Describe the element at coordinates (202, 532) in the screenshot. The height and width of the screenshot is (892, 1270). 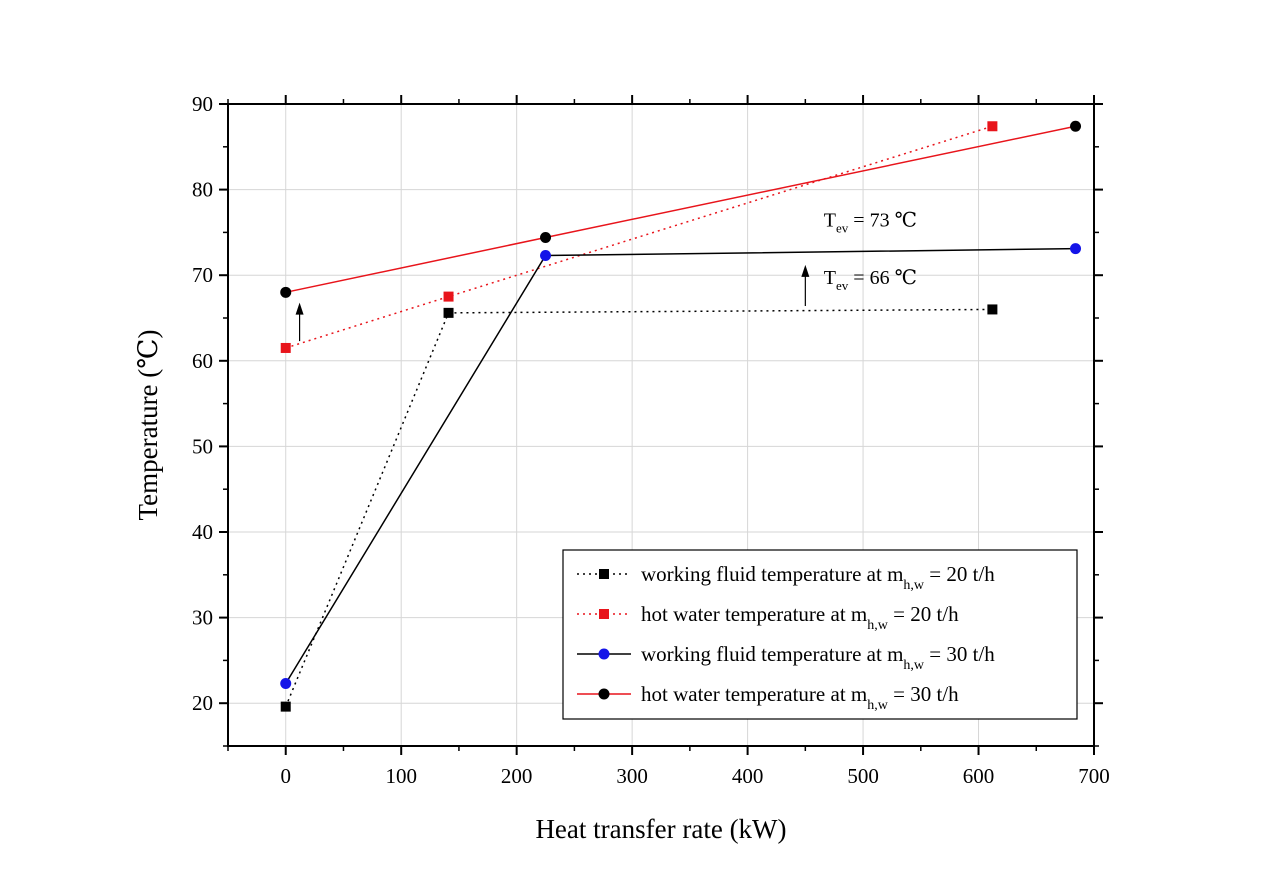
I see `y-tick-label: 40` at that location.